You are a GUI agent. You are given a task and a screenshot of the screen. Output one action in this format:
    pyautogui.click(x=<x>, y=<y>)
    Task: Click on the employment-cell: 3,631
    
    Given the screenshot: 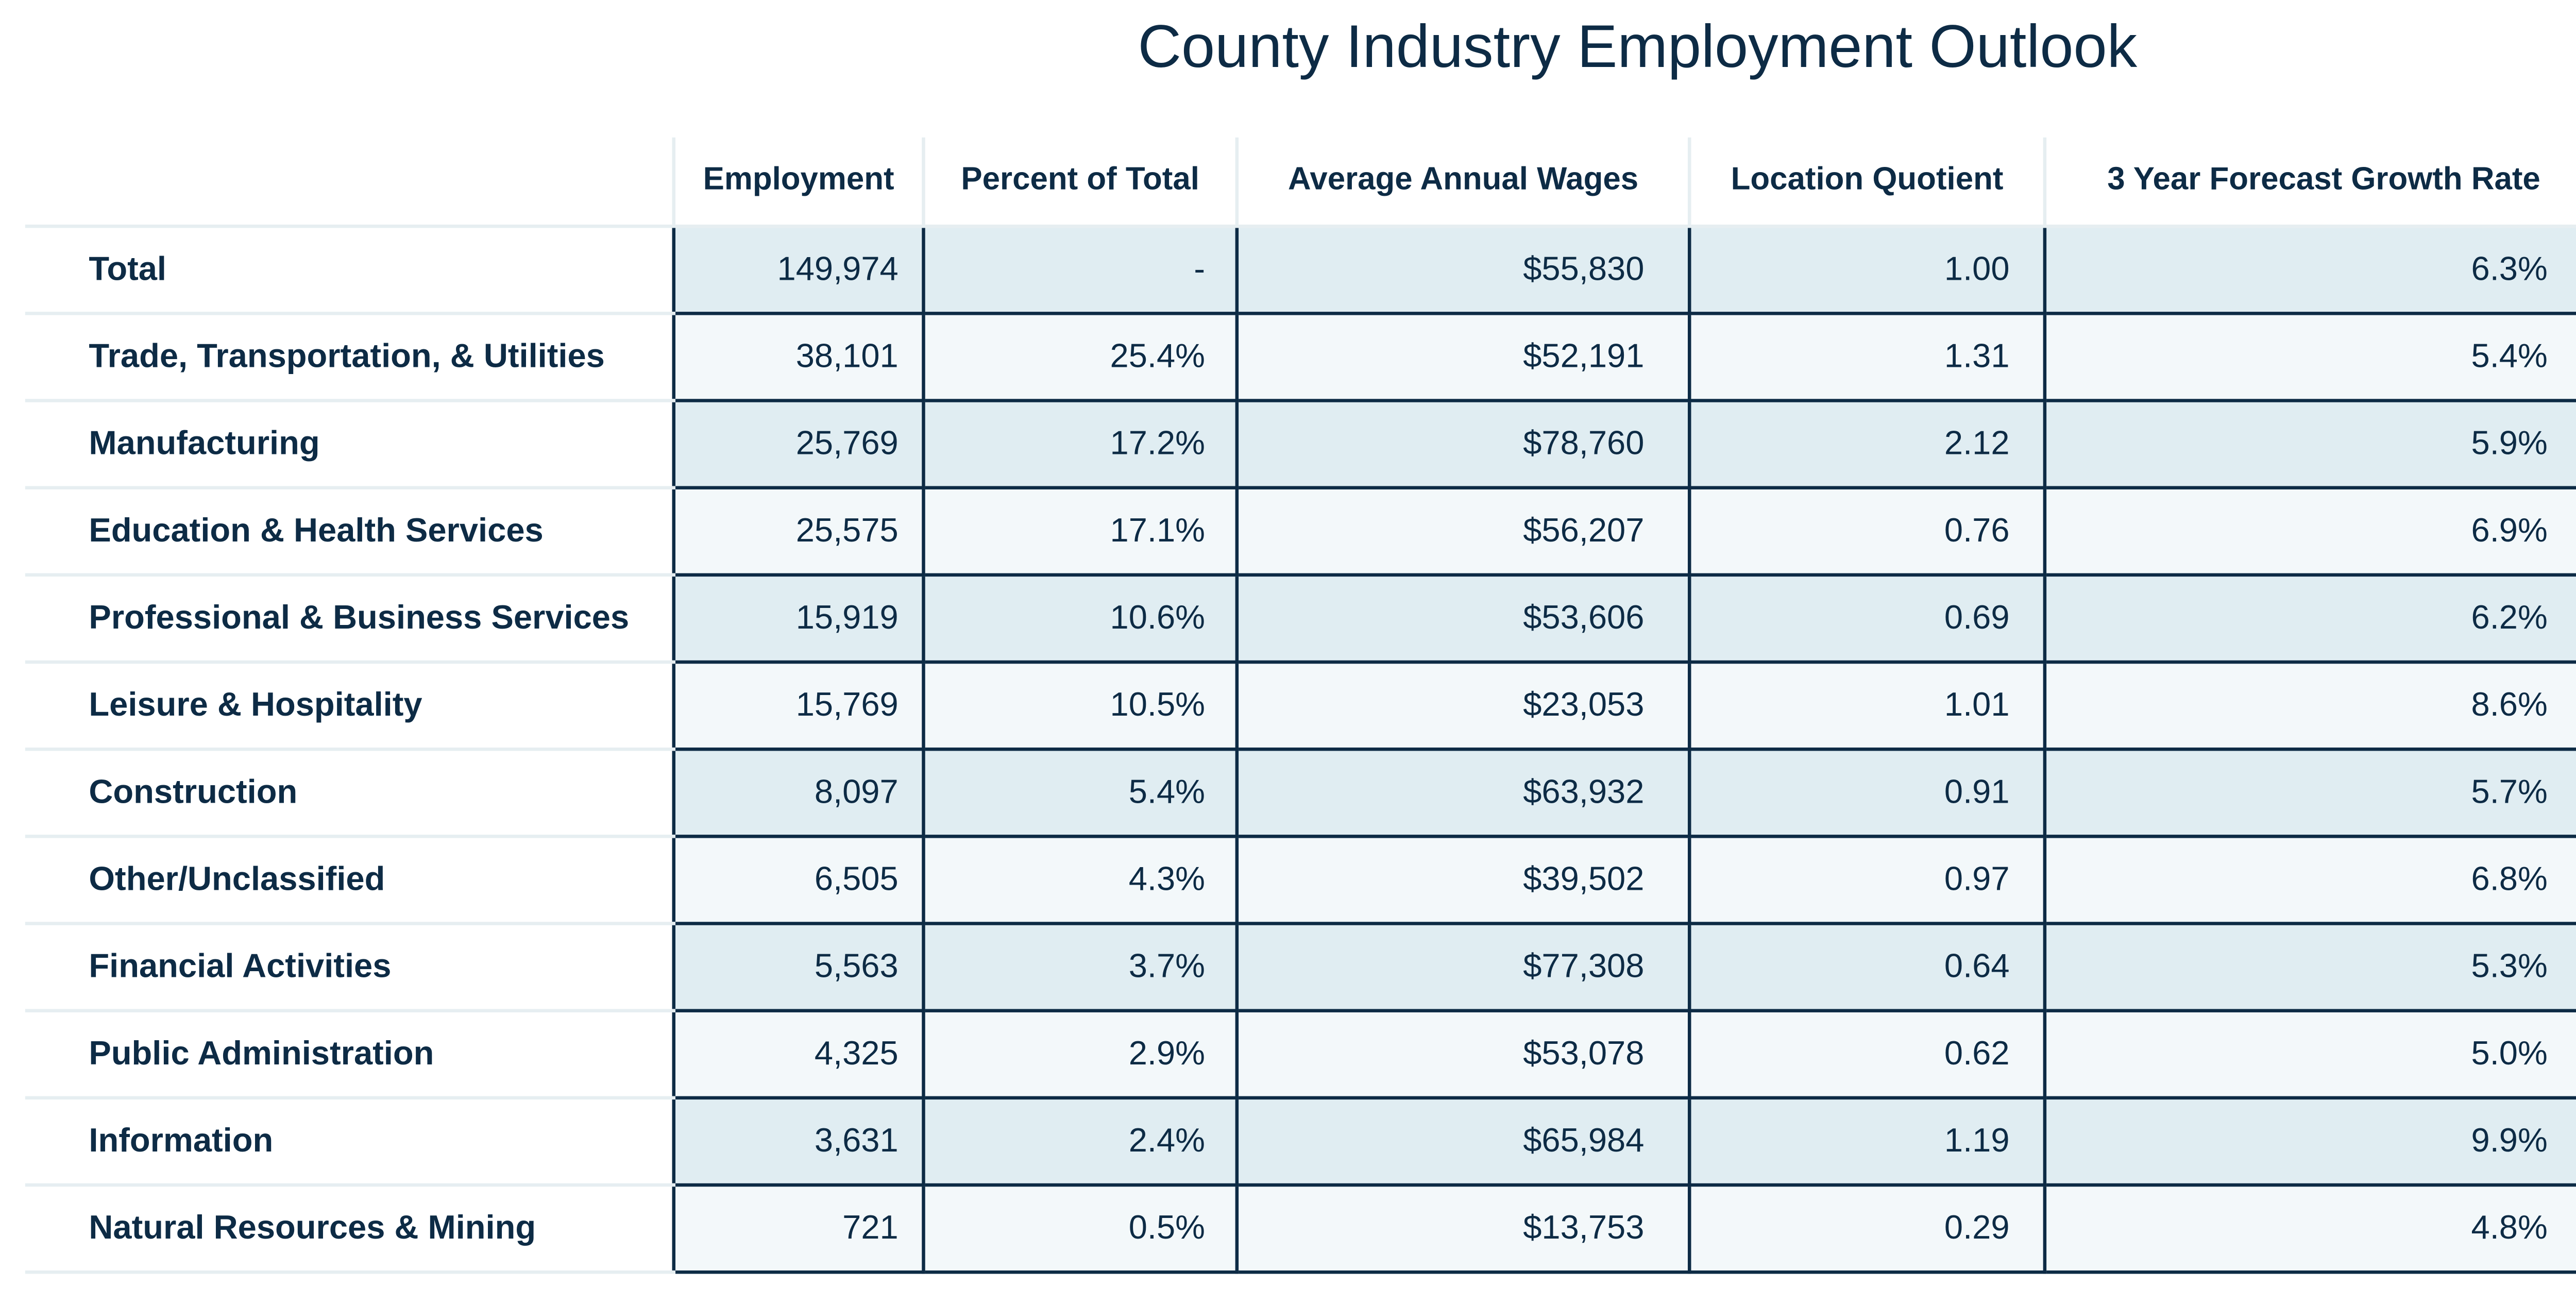 What is the action you would take?
    pyautogui.click(x=799, y=1141)
    